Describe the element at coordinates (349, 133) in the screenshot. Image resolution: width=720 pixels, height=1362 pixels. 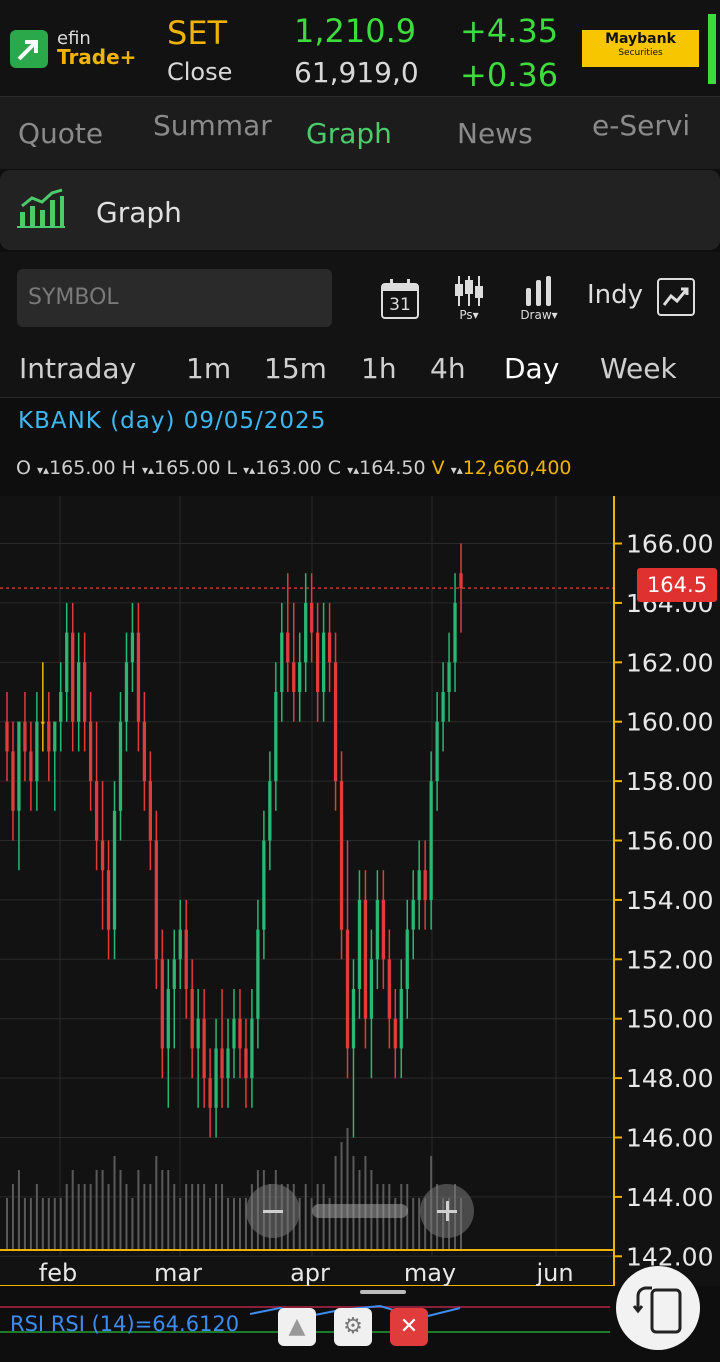
I see `tab-graph: Graph` at that location.